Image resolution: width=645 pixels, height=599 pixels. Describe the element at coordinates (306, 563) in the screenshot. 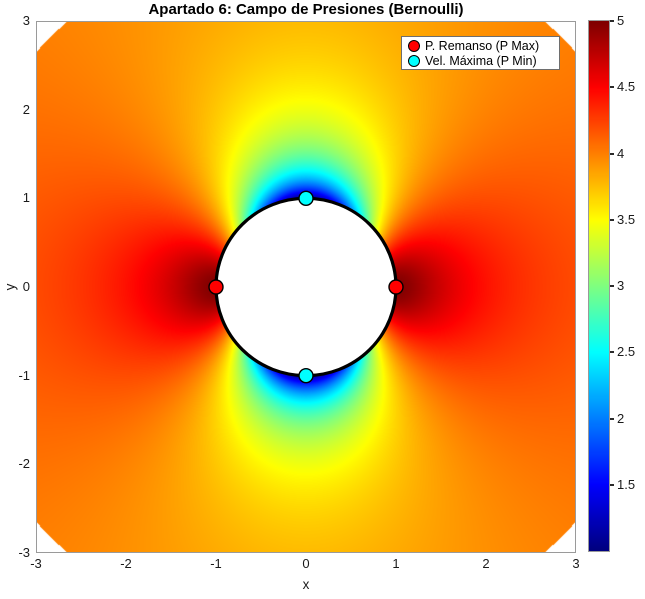

I see `x-tick-label: 0` at that location.